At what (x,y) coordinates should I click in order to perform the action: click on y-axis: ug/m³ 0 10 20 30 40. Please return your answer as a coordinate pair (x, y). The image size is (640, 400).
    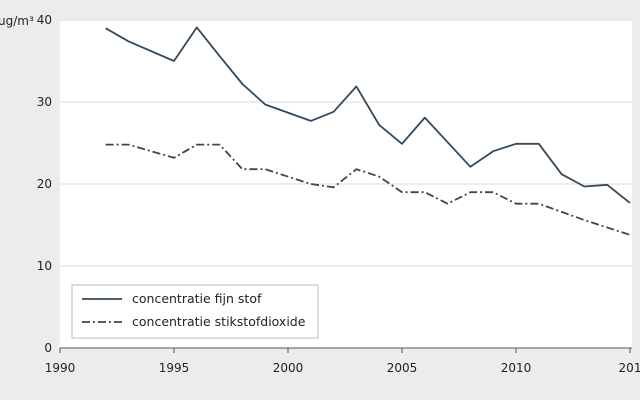
    Looking at the image, I should click on (26, 184).